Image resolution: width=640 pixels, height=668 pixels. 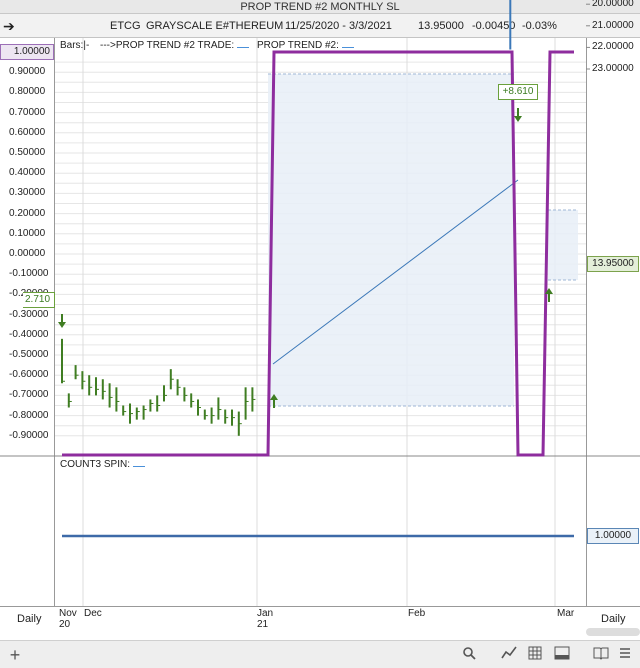 I want to click on trend-legend-swatch, so click(x=347, y=44).